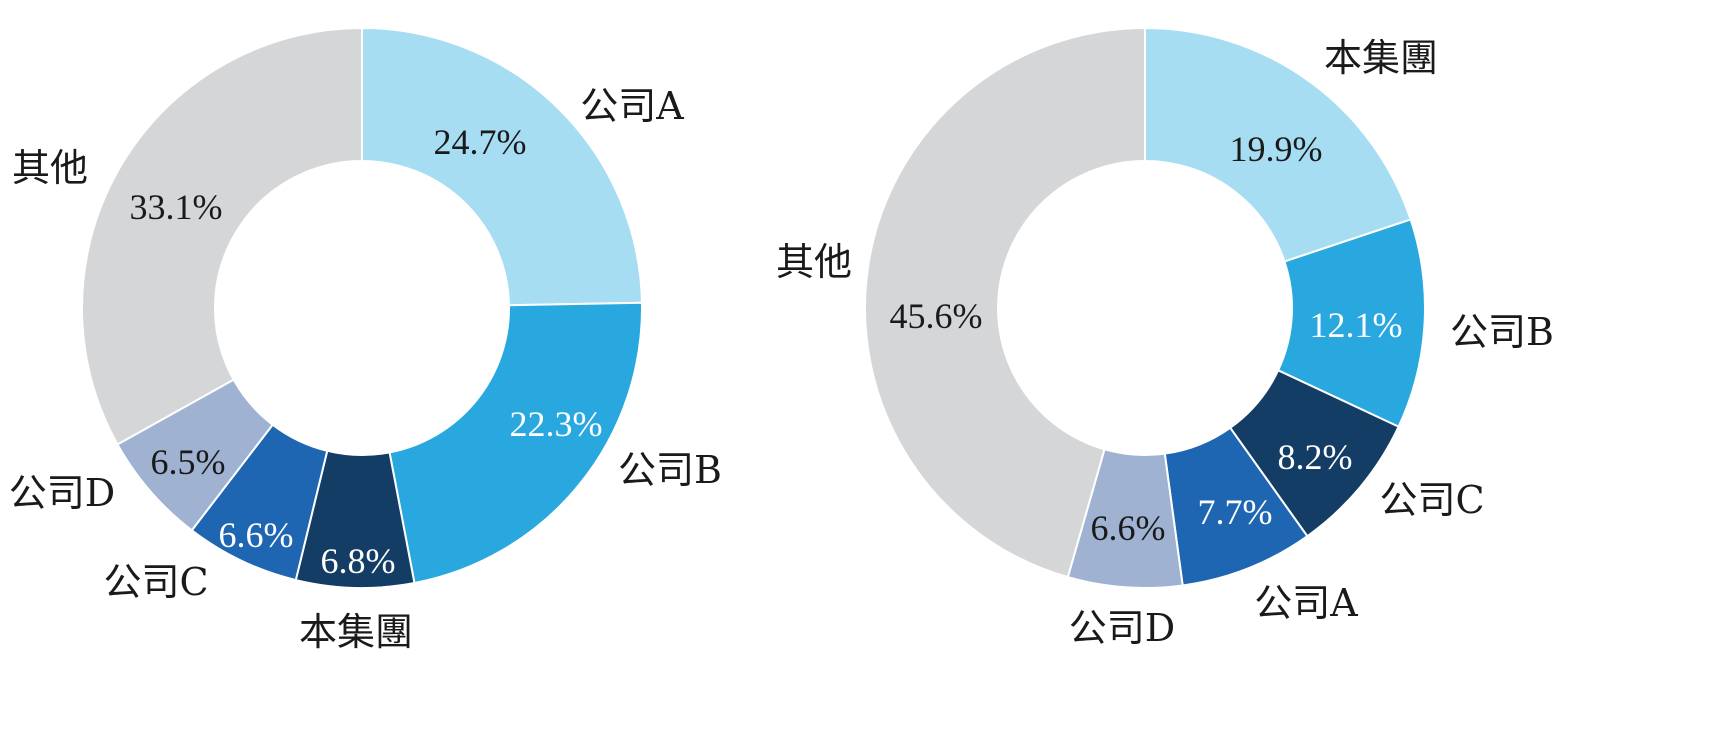 The image size is (1727, 737). Describe the element at coordinates (50, 168) in the screenshot. I see `donut-0-category-label-5: 其他` at that location.